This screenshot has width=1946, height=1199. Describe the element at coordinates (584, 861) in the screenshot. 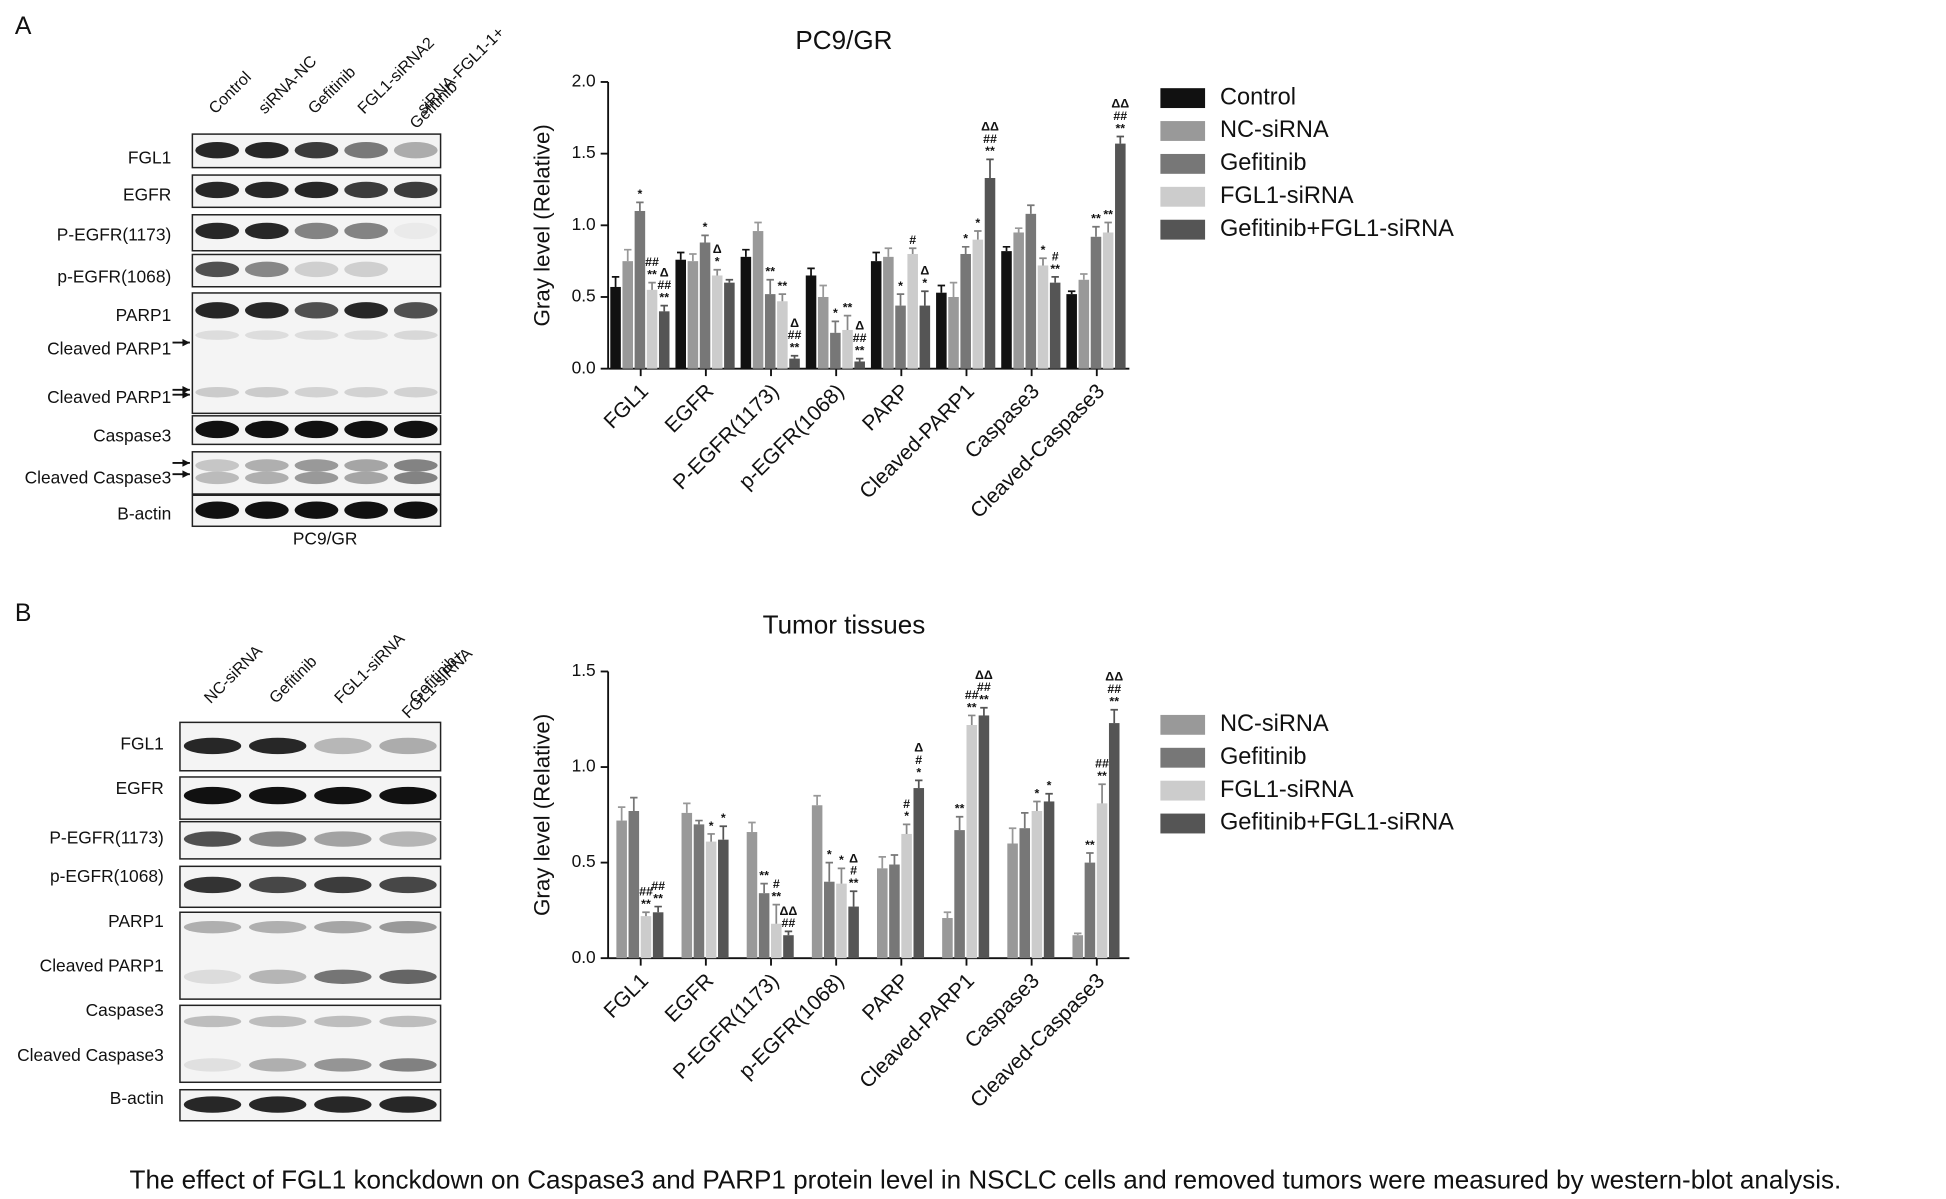

I see `y-tick-label: 0.5` at that location.